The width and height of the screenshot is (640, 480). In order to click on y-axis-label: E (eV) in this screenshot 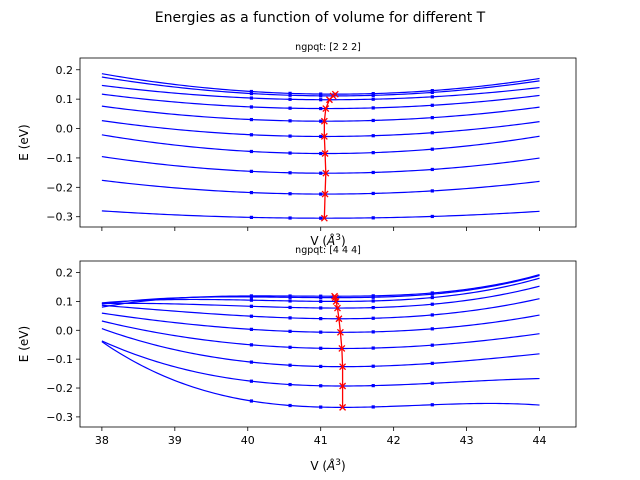, I will do `click(24, 142)`.